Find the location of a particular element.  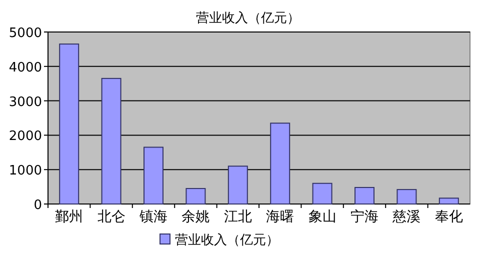

x-tick-label: 北仑 is located at coordinates (111, 217).